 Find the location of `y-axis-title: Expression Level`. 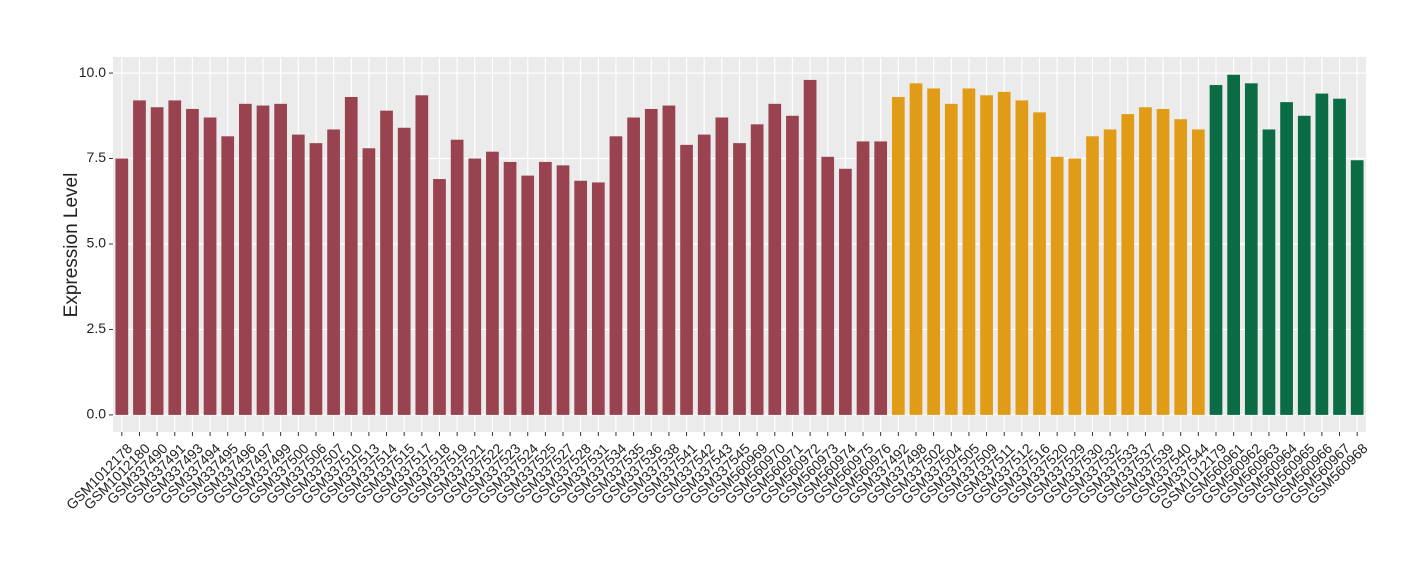

y-axis-title: Expression Level is located at coordinates (71, 245).